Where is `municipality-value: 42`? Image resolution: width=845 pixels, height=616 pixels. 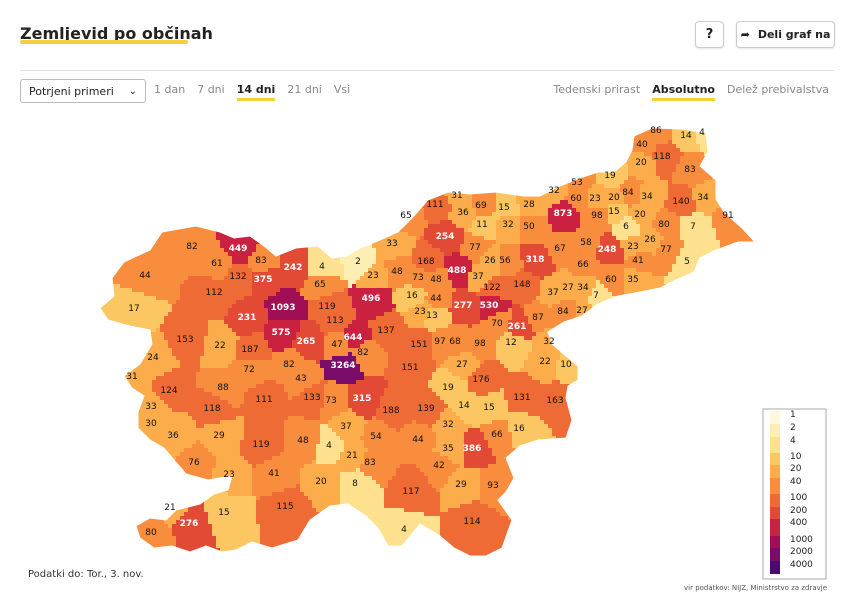 municipality-value: 42 is located at coordinates (438, 466).